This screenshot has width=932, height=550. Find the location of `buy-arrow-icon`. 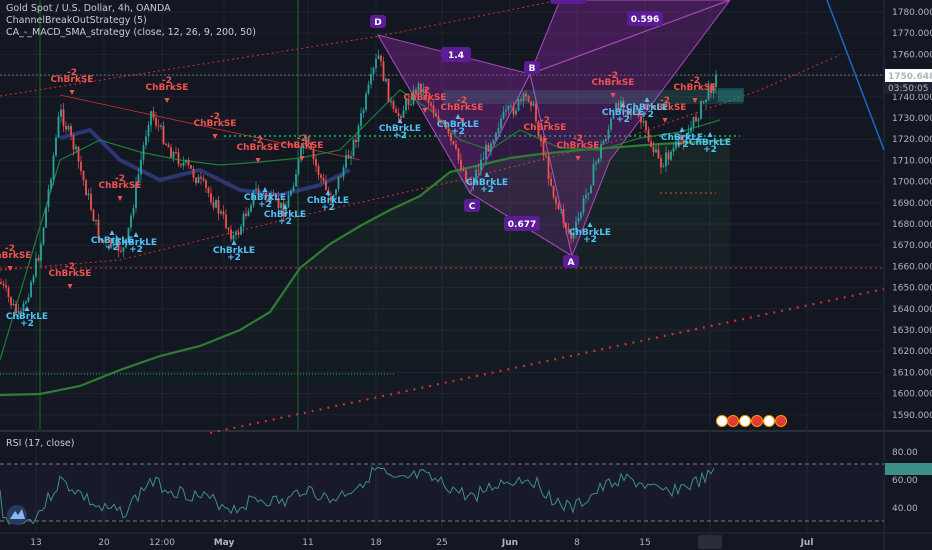

buy-arrow-icon is located at coordinates (136, 234).